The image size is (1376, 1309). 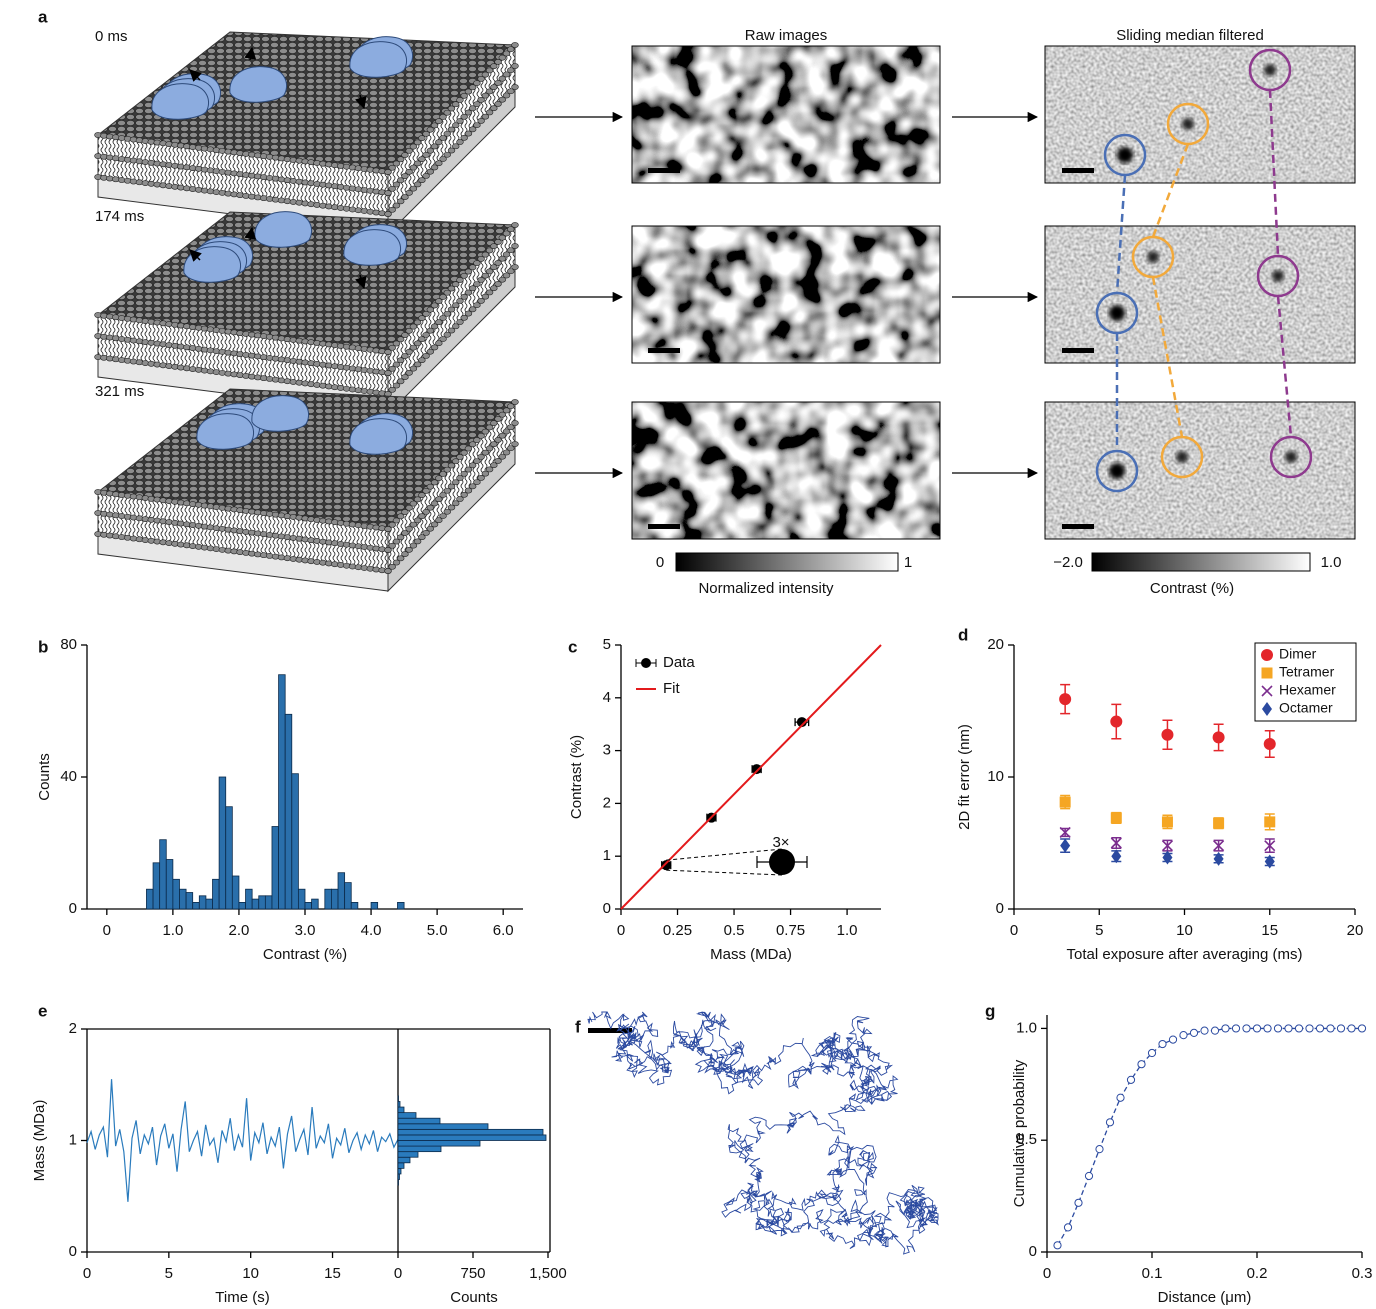 I want to click on y-tick-label: 80, so click(x=68, y=644).